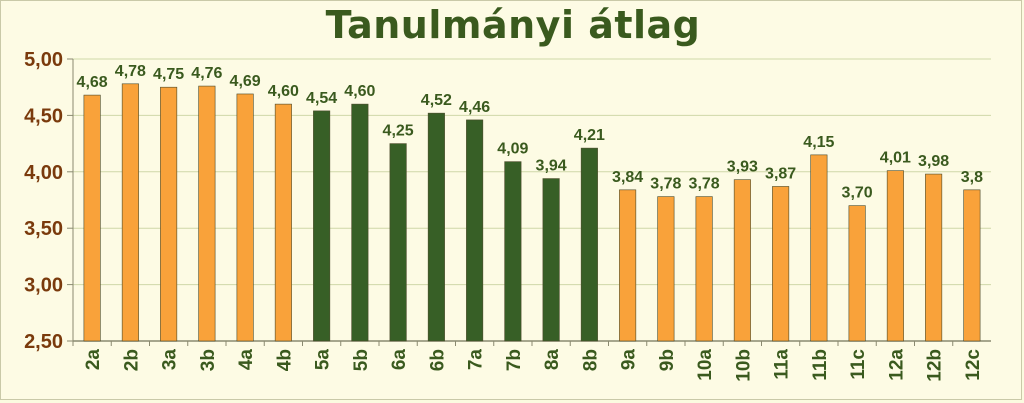  I want to click on bar-7a, so click(475, 230).